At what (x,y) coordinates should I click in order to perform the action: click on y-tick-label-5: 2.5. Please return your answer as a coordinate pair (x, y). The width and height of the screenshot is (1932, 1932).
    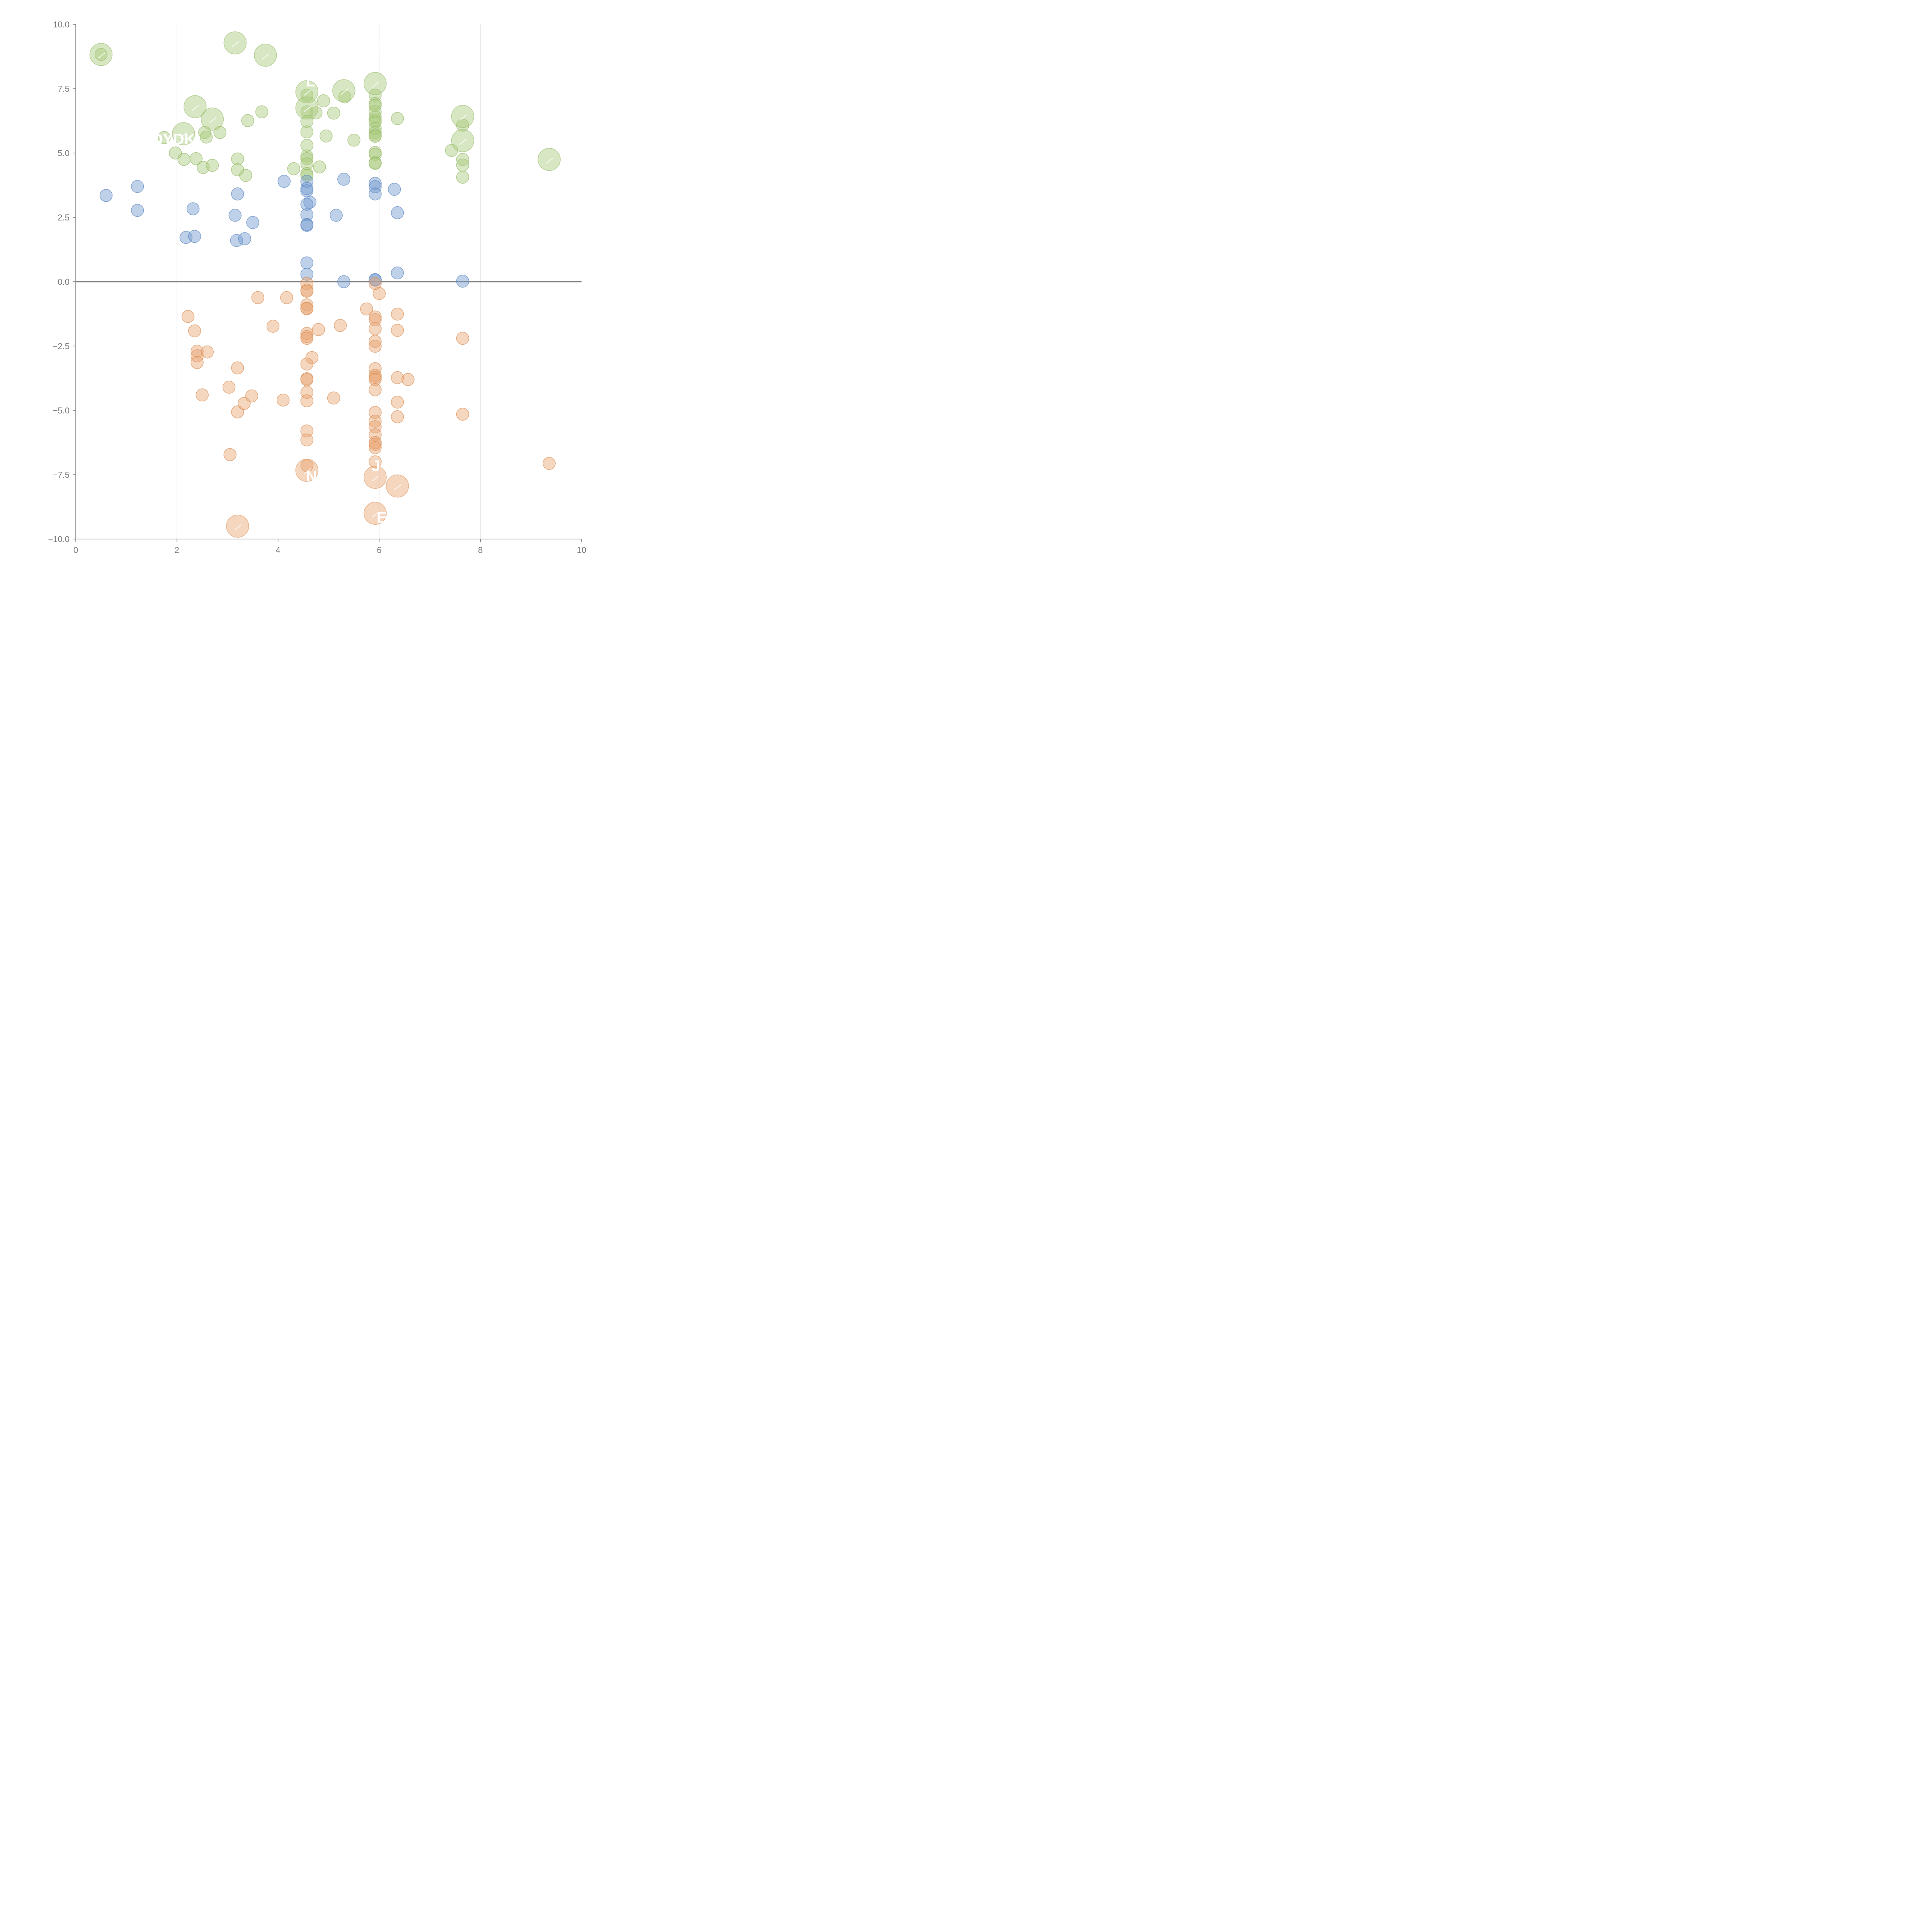
    Looking at the image, I should click on (64, 218).